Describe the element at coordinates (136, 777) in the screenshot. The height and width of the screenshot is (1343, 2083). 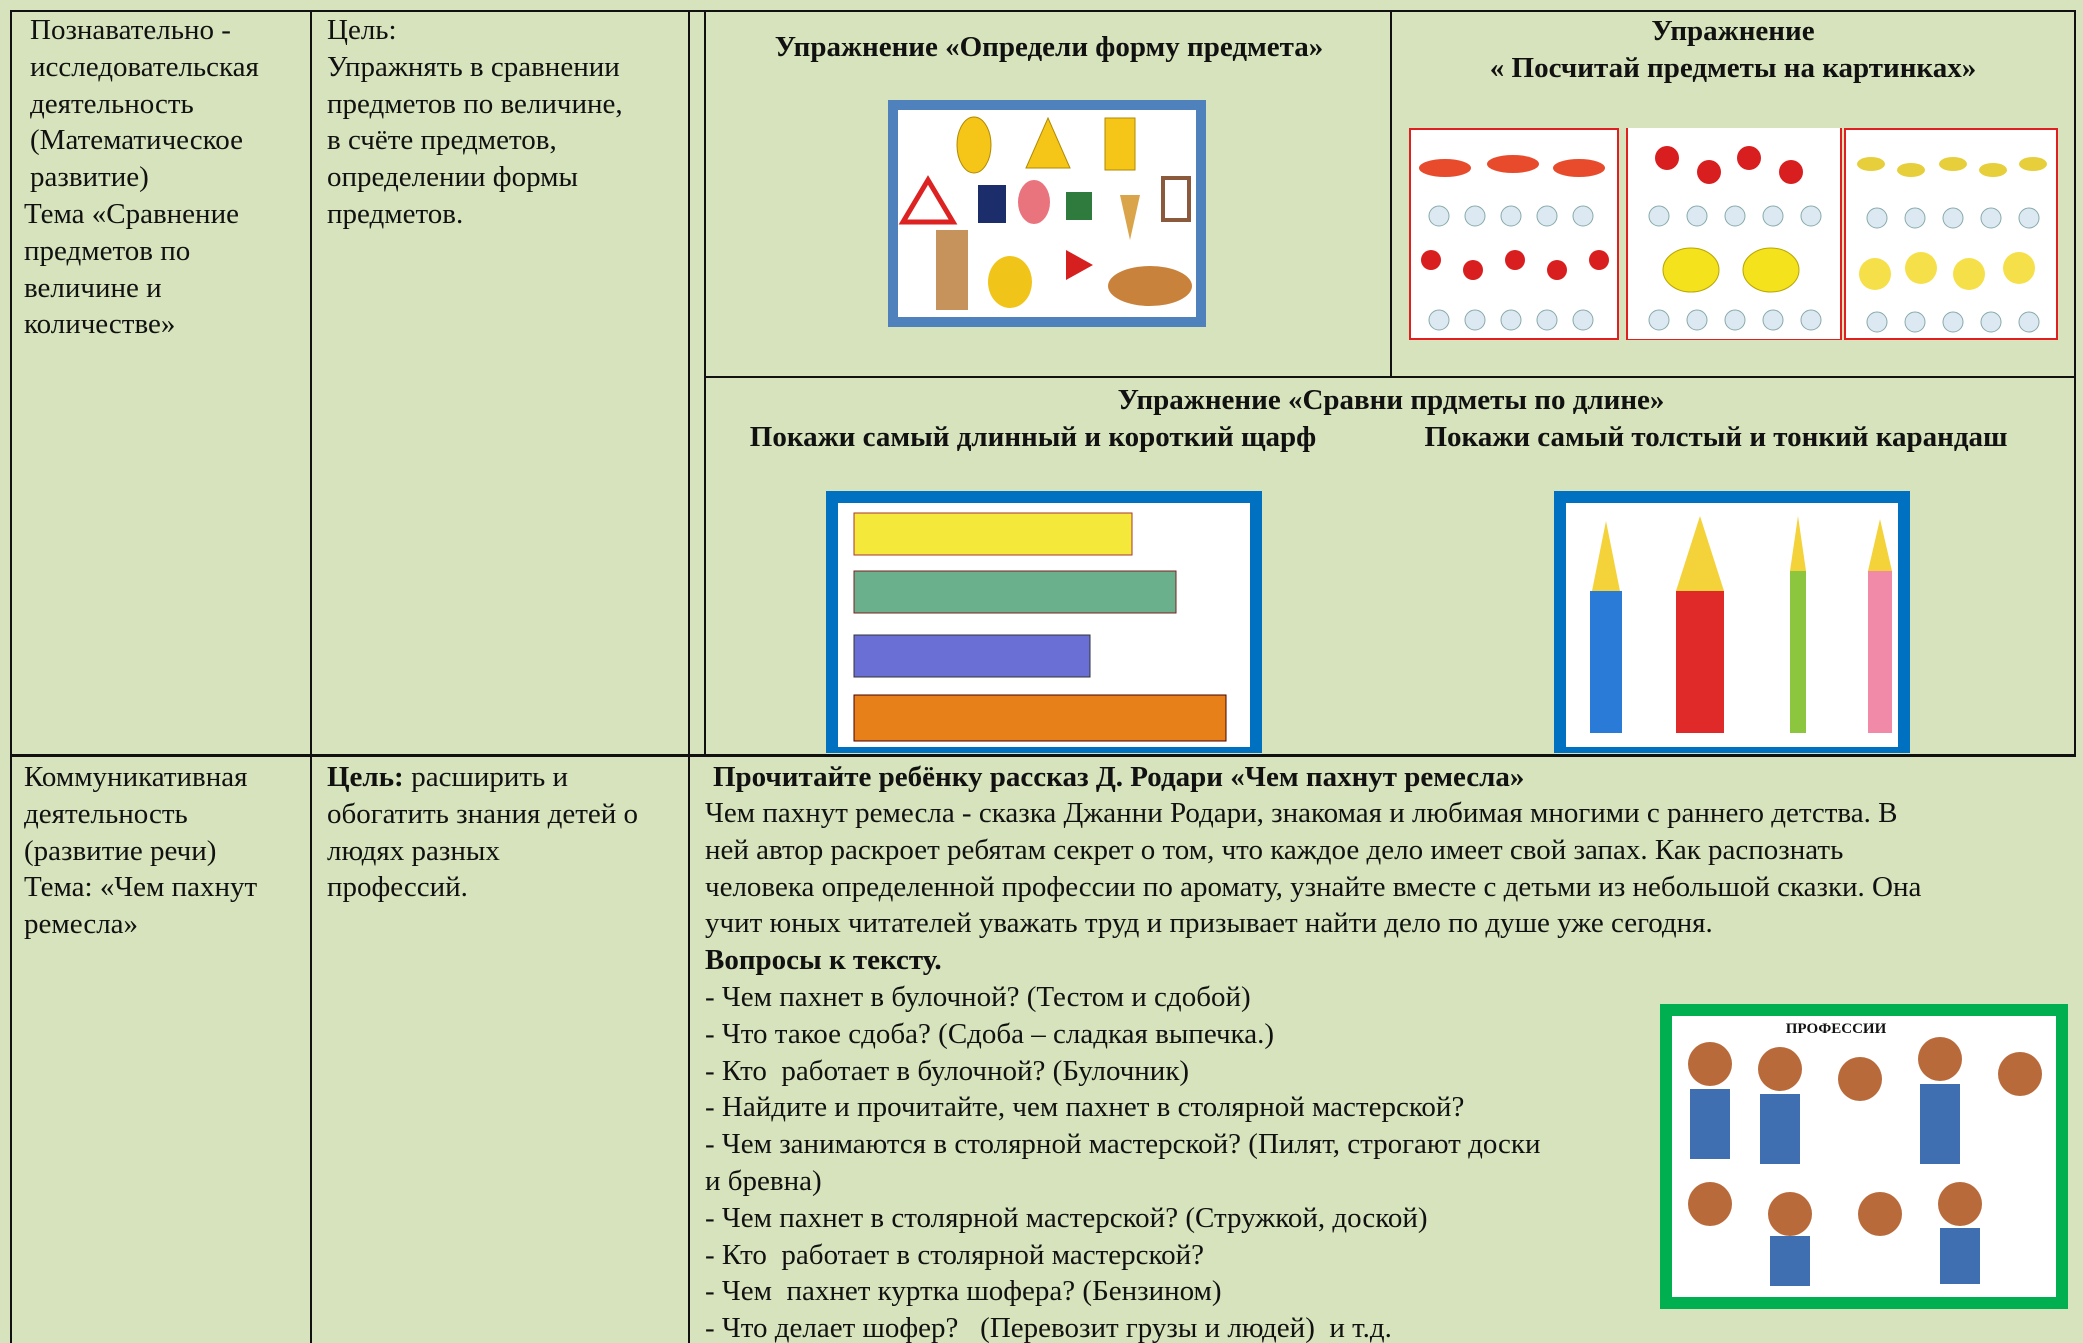
I see `activity-line: Коммуникативная` at that location.